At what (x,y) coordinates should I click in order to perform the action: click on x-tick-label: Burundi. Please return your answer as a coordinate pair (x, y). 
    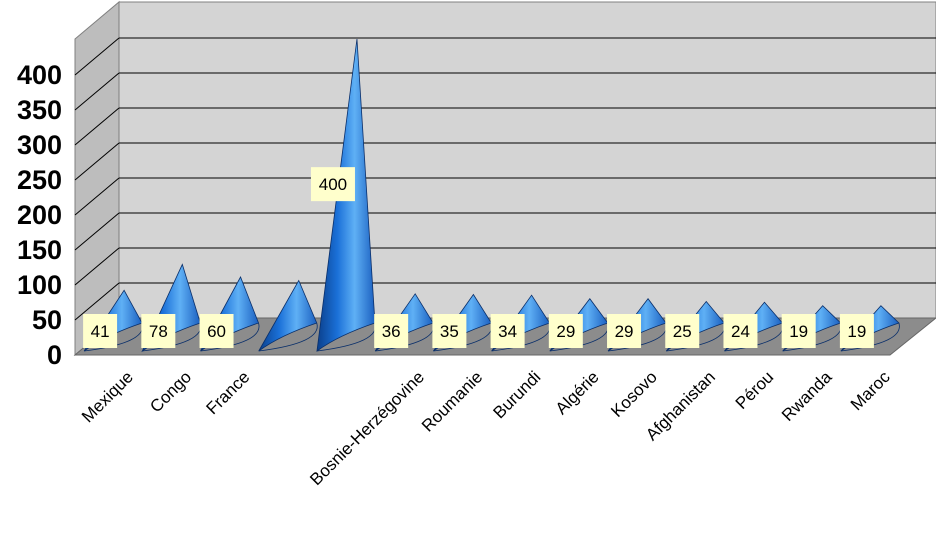
    Looking at the image, I should click on (517, 394).